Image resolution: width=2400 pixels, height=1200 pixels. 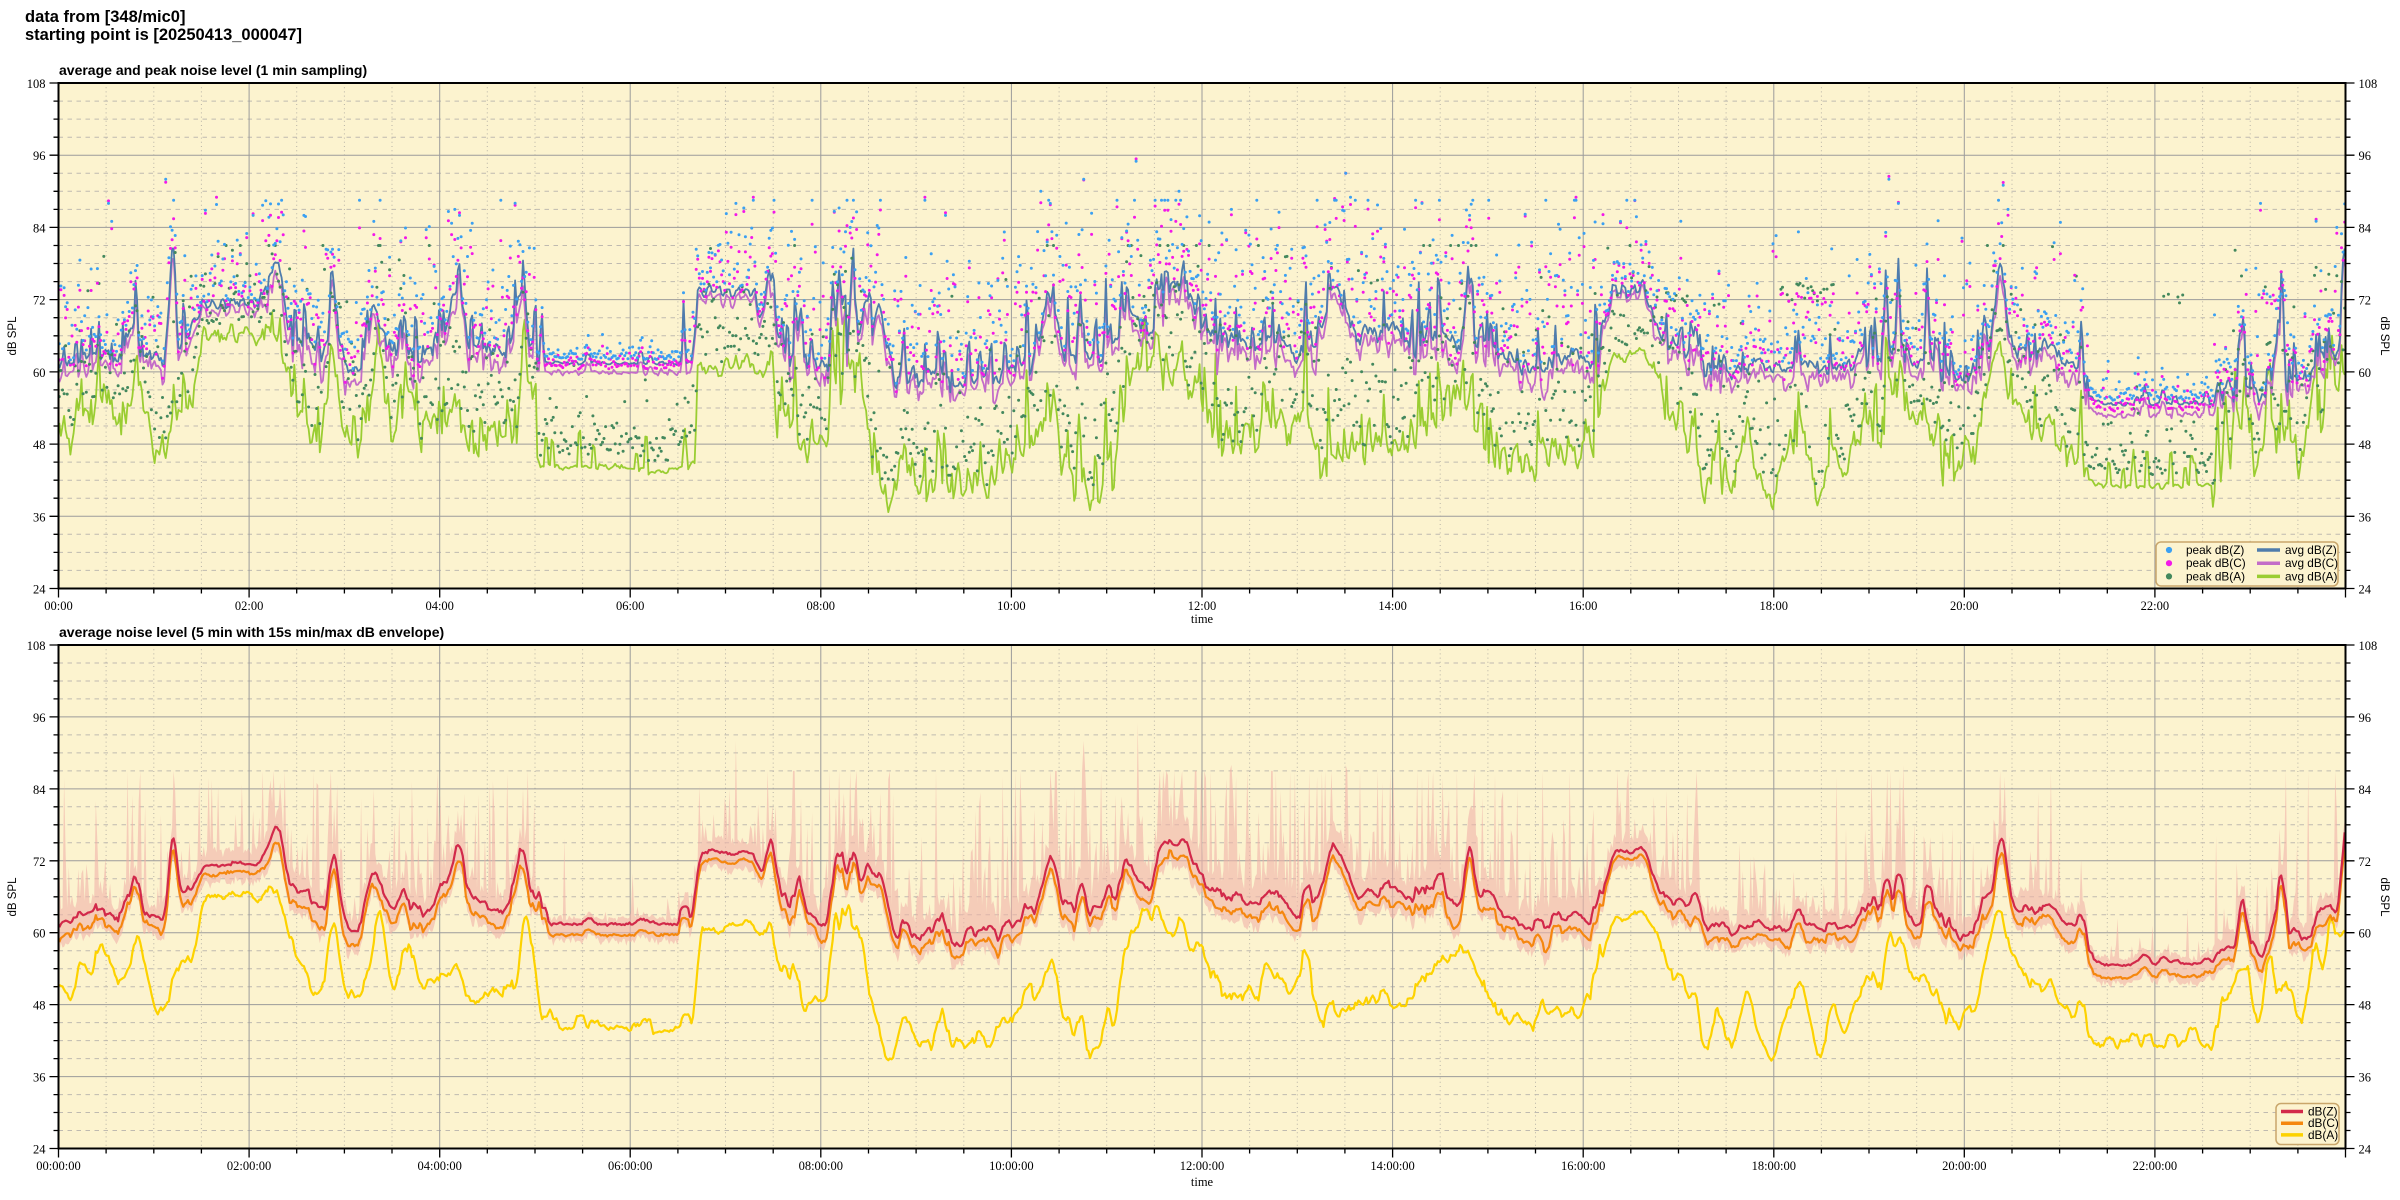 What do you see at coordinates (2323, 1123) in the screenshot?
I see `svg-text: dB(C)` at bounding box center [2323, 1123].